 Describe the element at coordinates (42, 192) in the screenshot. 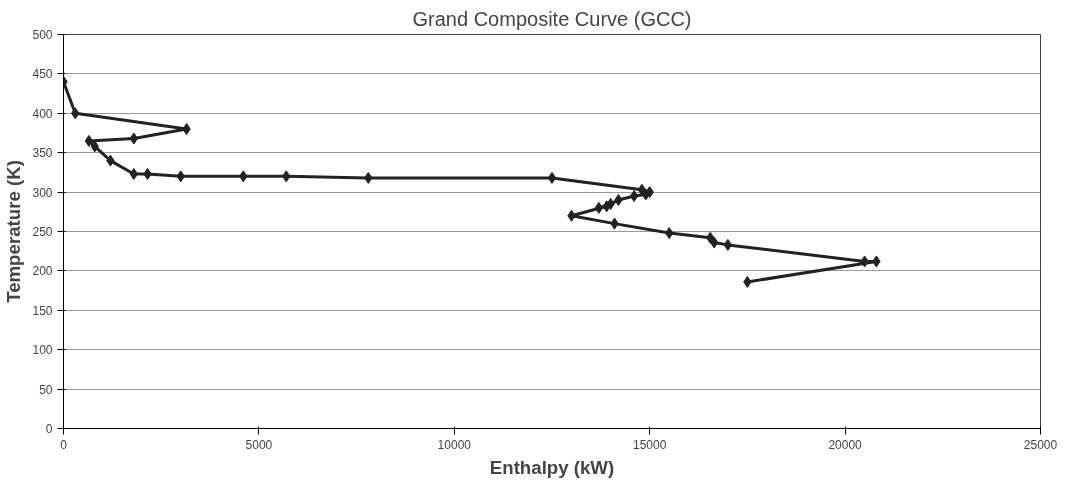

I see `y-tick-label: 300` at that location.